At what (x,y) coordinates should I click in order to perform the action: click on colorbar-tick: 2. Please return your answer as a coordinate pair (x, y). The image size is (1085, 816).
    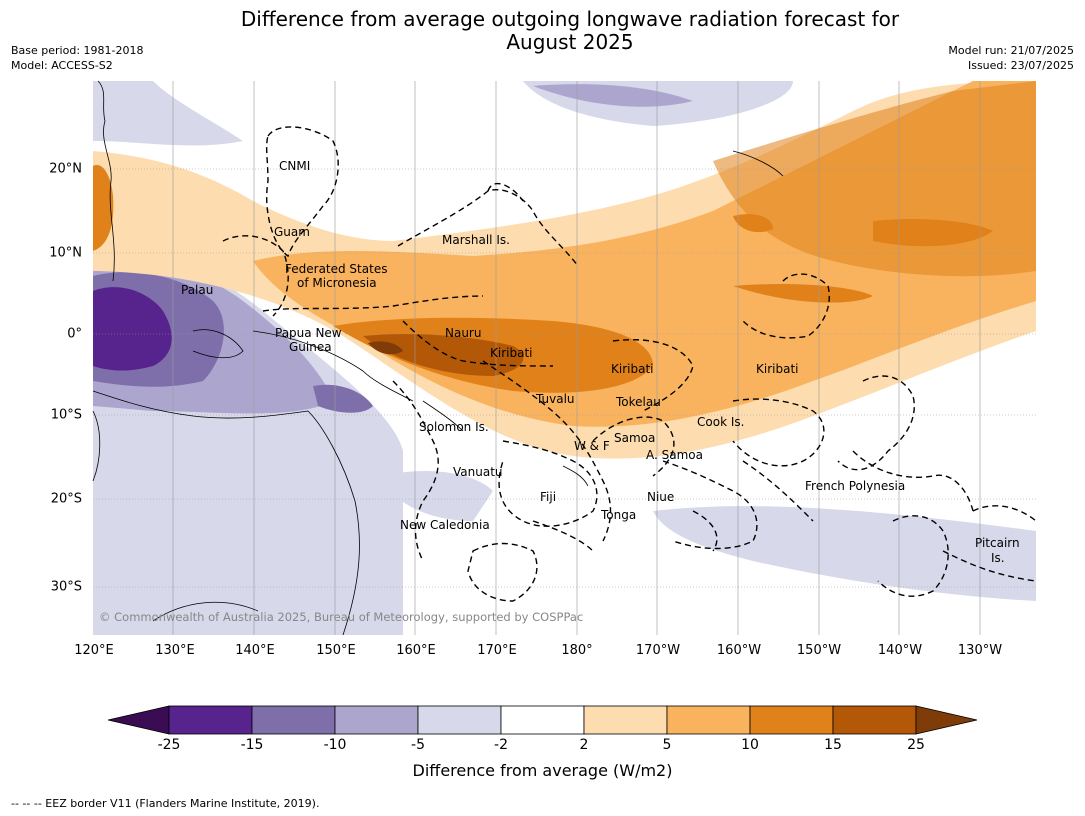
    Looking at the image, I should click on (584, 745).